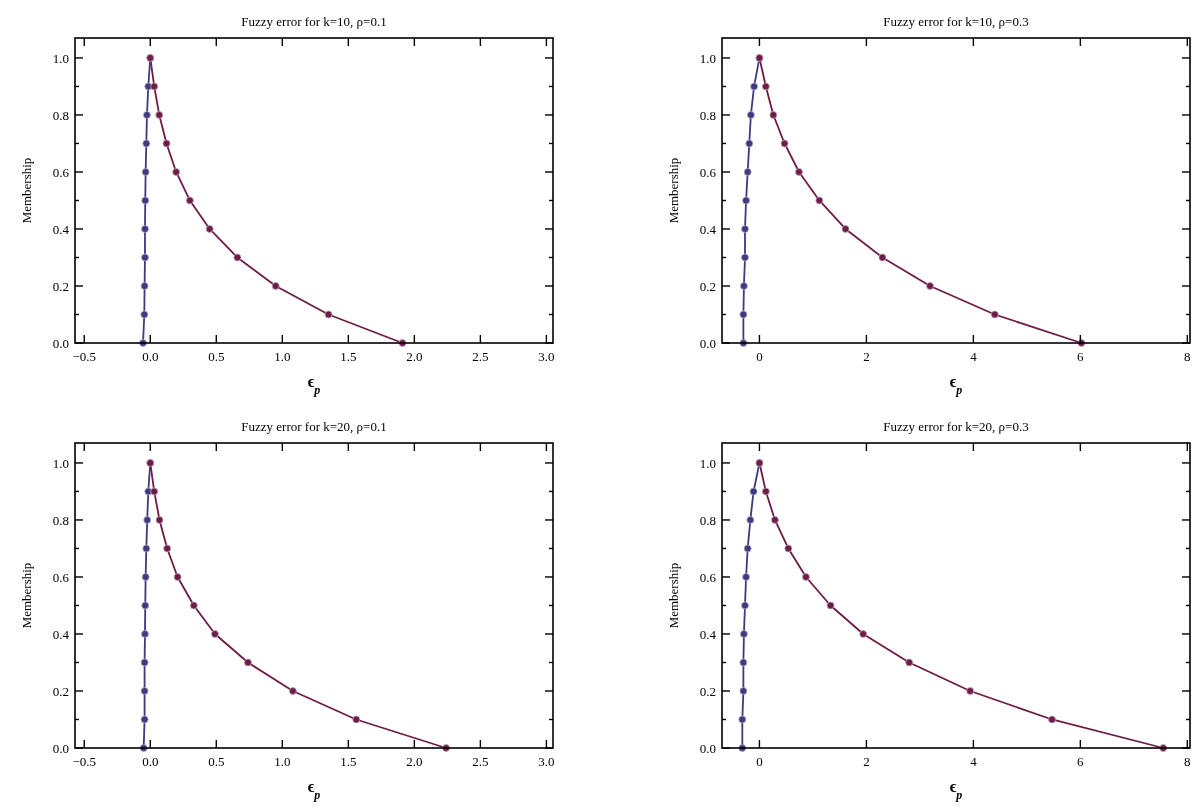 This screenshot has height=810, width=1198. I want to click on x-tick-label: 4, so click(974, 761).